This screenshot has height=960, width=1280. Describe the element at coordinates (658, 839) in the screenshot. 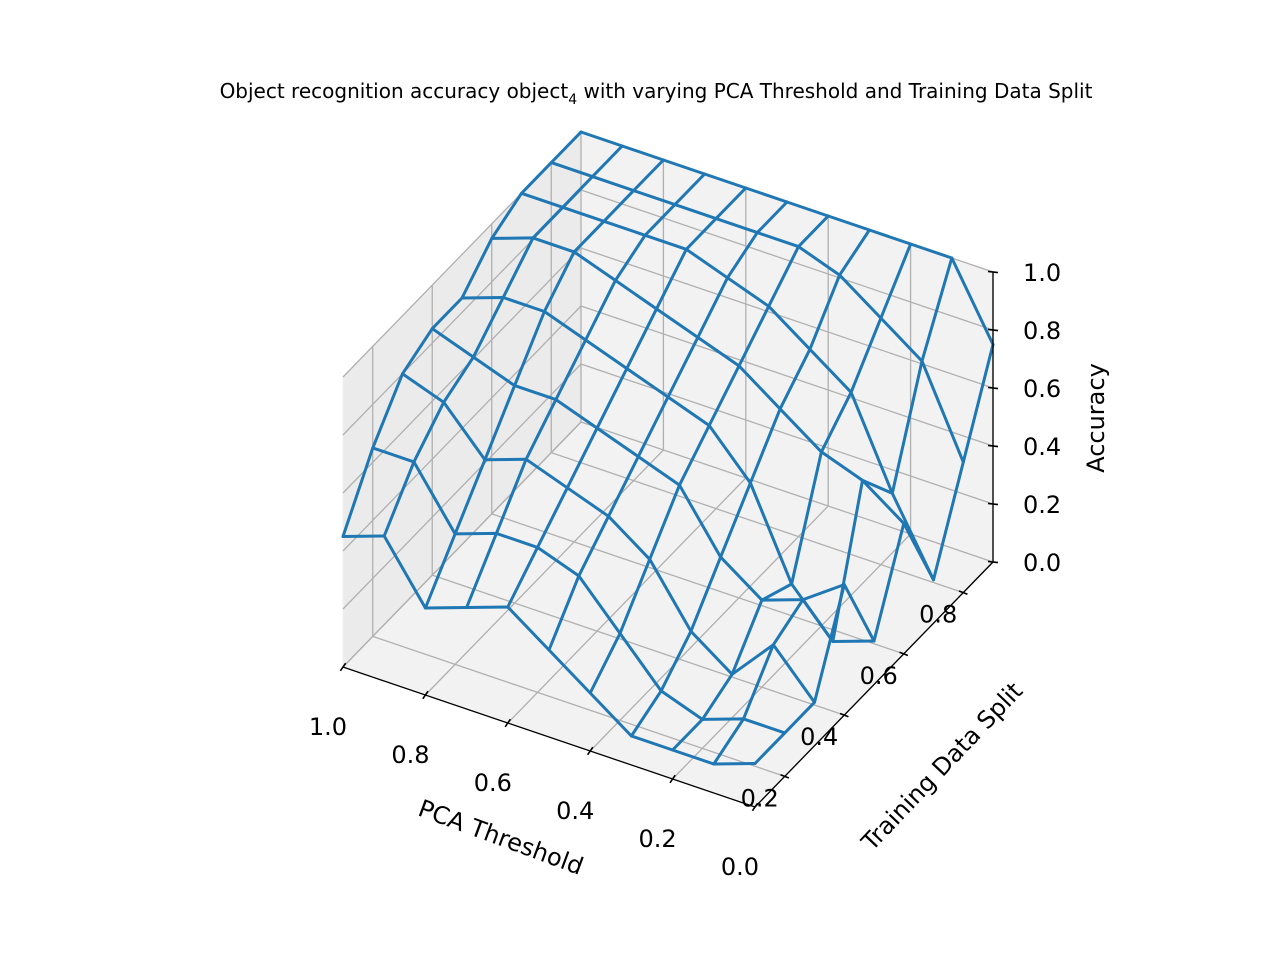

I see `x-tick-label: 0.2` at that location.